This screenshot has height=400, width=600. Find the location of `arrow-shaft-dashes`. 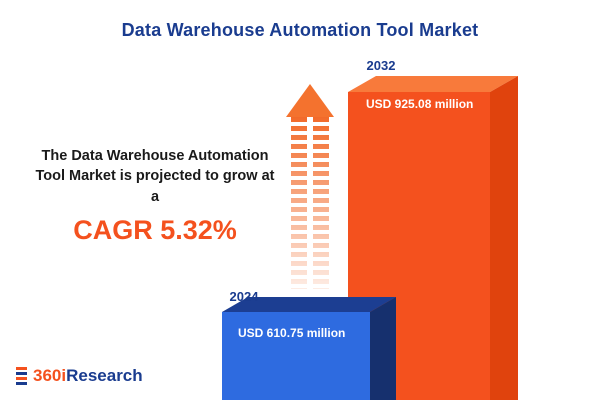

arrow-shaft-dashes is located at coordinates (310, 203).